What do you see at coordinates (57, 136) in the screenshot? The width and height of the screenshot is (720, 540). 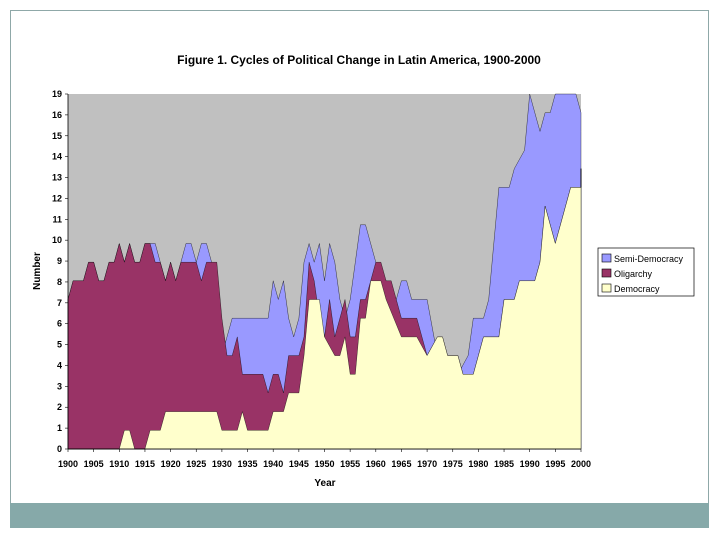 I see `y-tick-label: 15` at bounding box center [57, 136].